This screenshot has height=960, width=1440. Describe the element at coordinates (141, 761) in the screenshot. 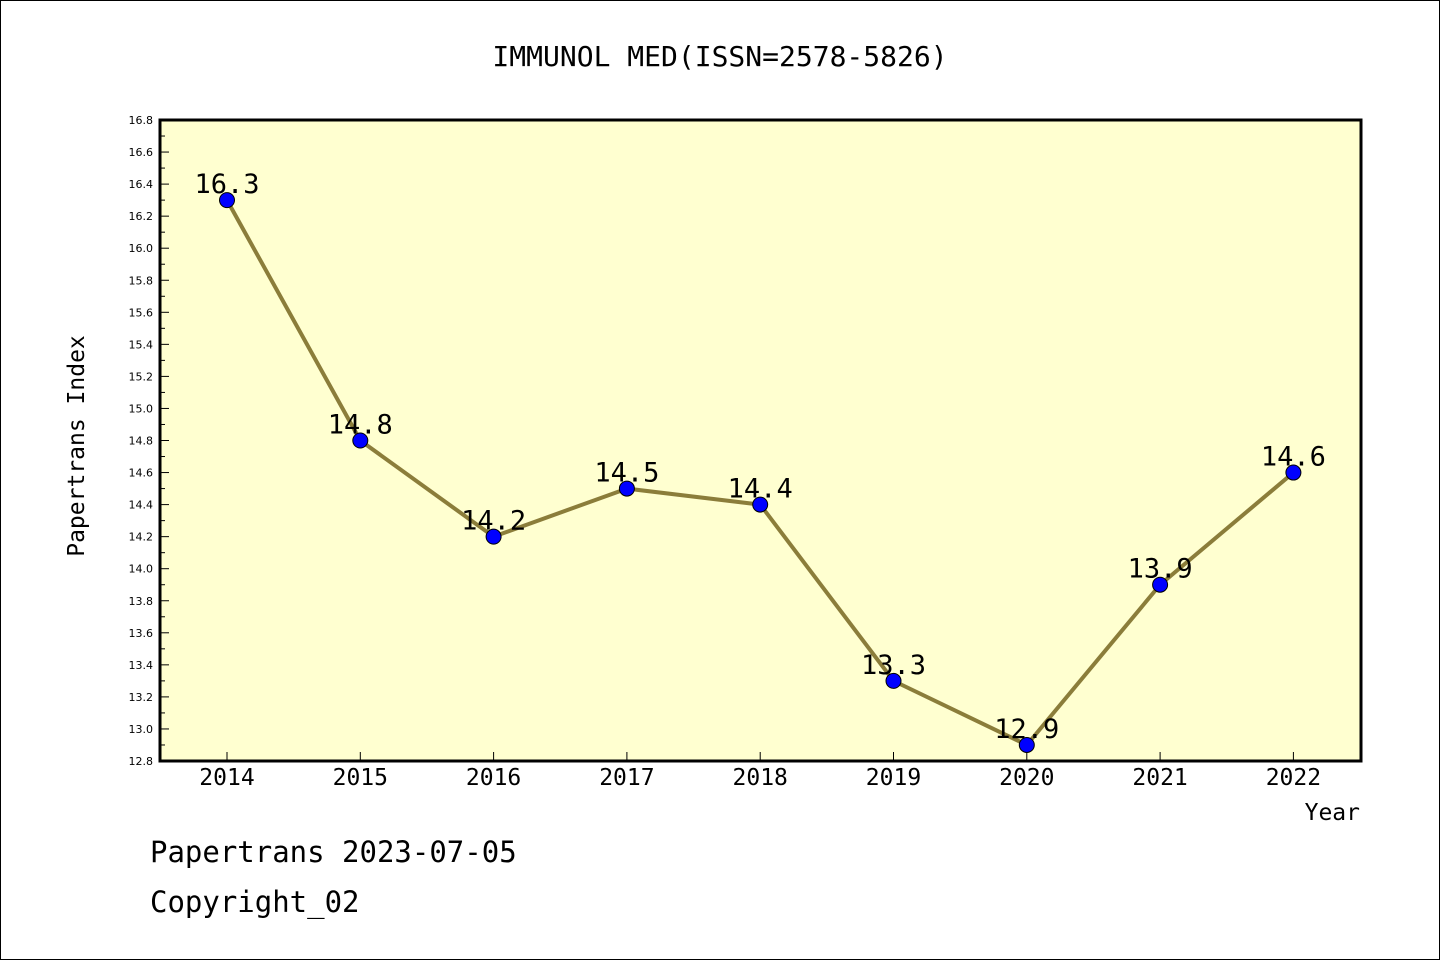

I see `y-tick-label: 12.8` at that location.